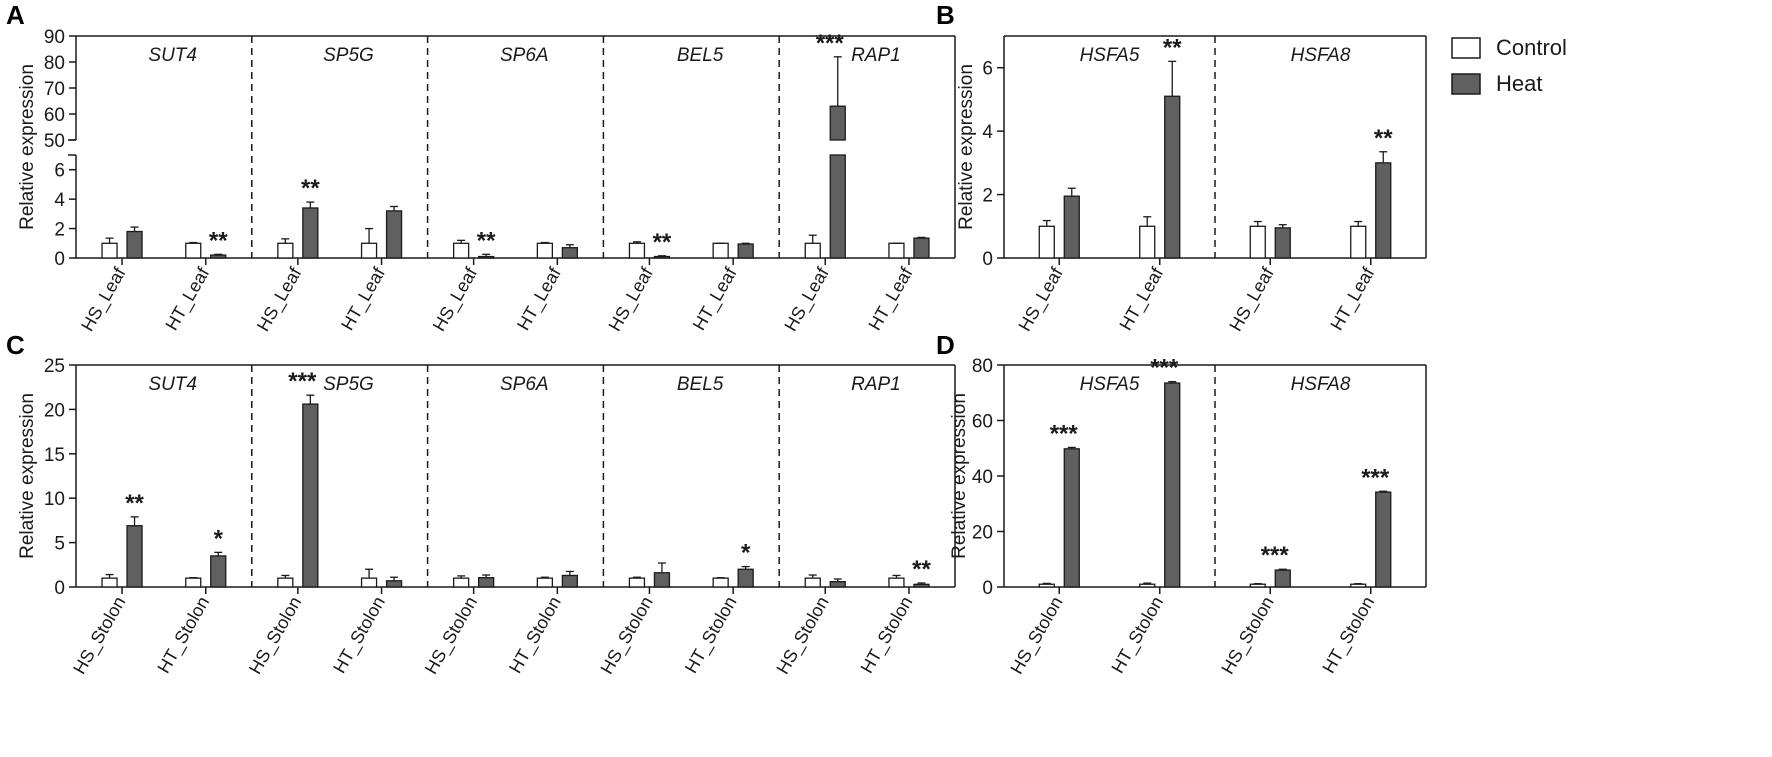 This screenshot has width=1772, height=757. I want to click on y-tick-label: 15, so click(54, 455).